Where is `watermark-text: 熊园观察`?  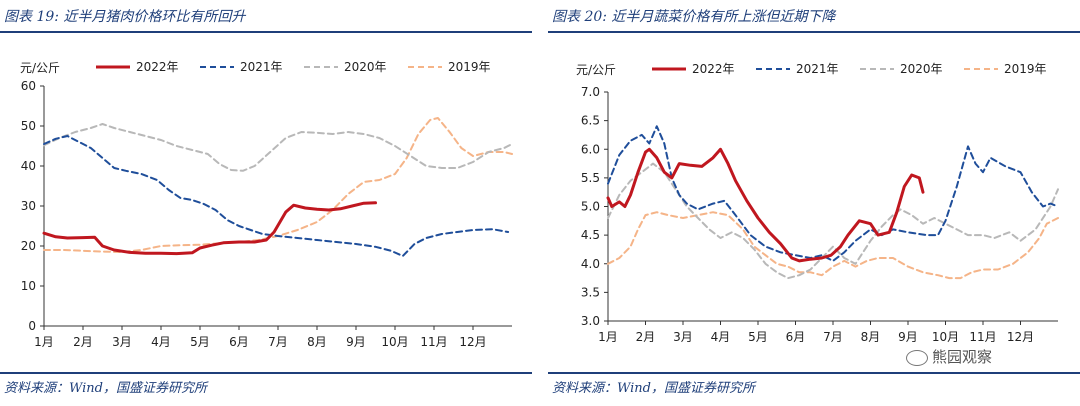
watermark-text: 熊园观察 is located at coordinates (962, 357).